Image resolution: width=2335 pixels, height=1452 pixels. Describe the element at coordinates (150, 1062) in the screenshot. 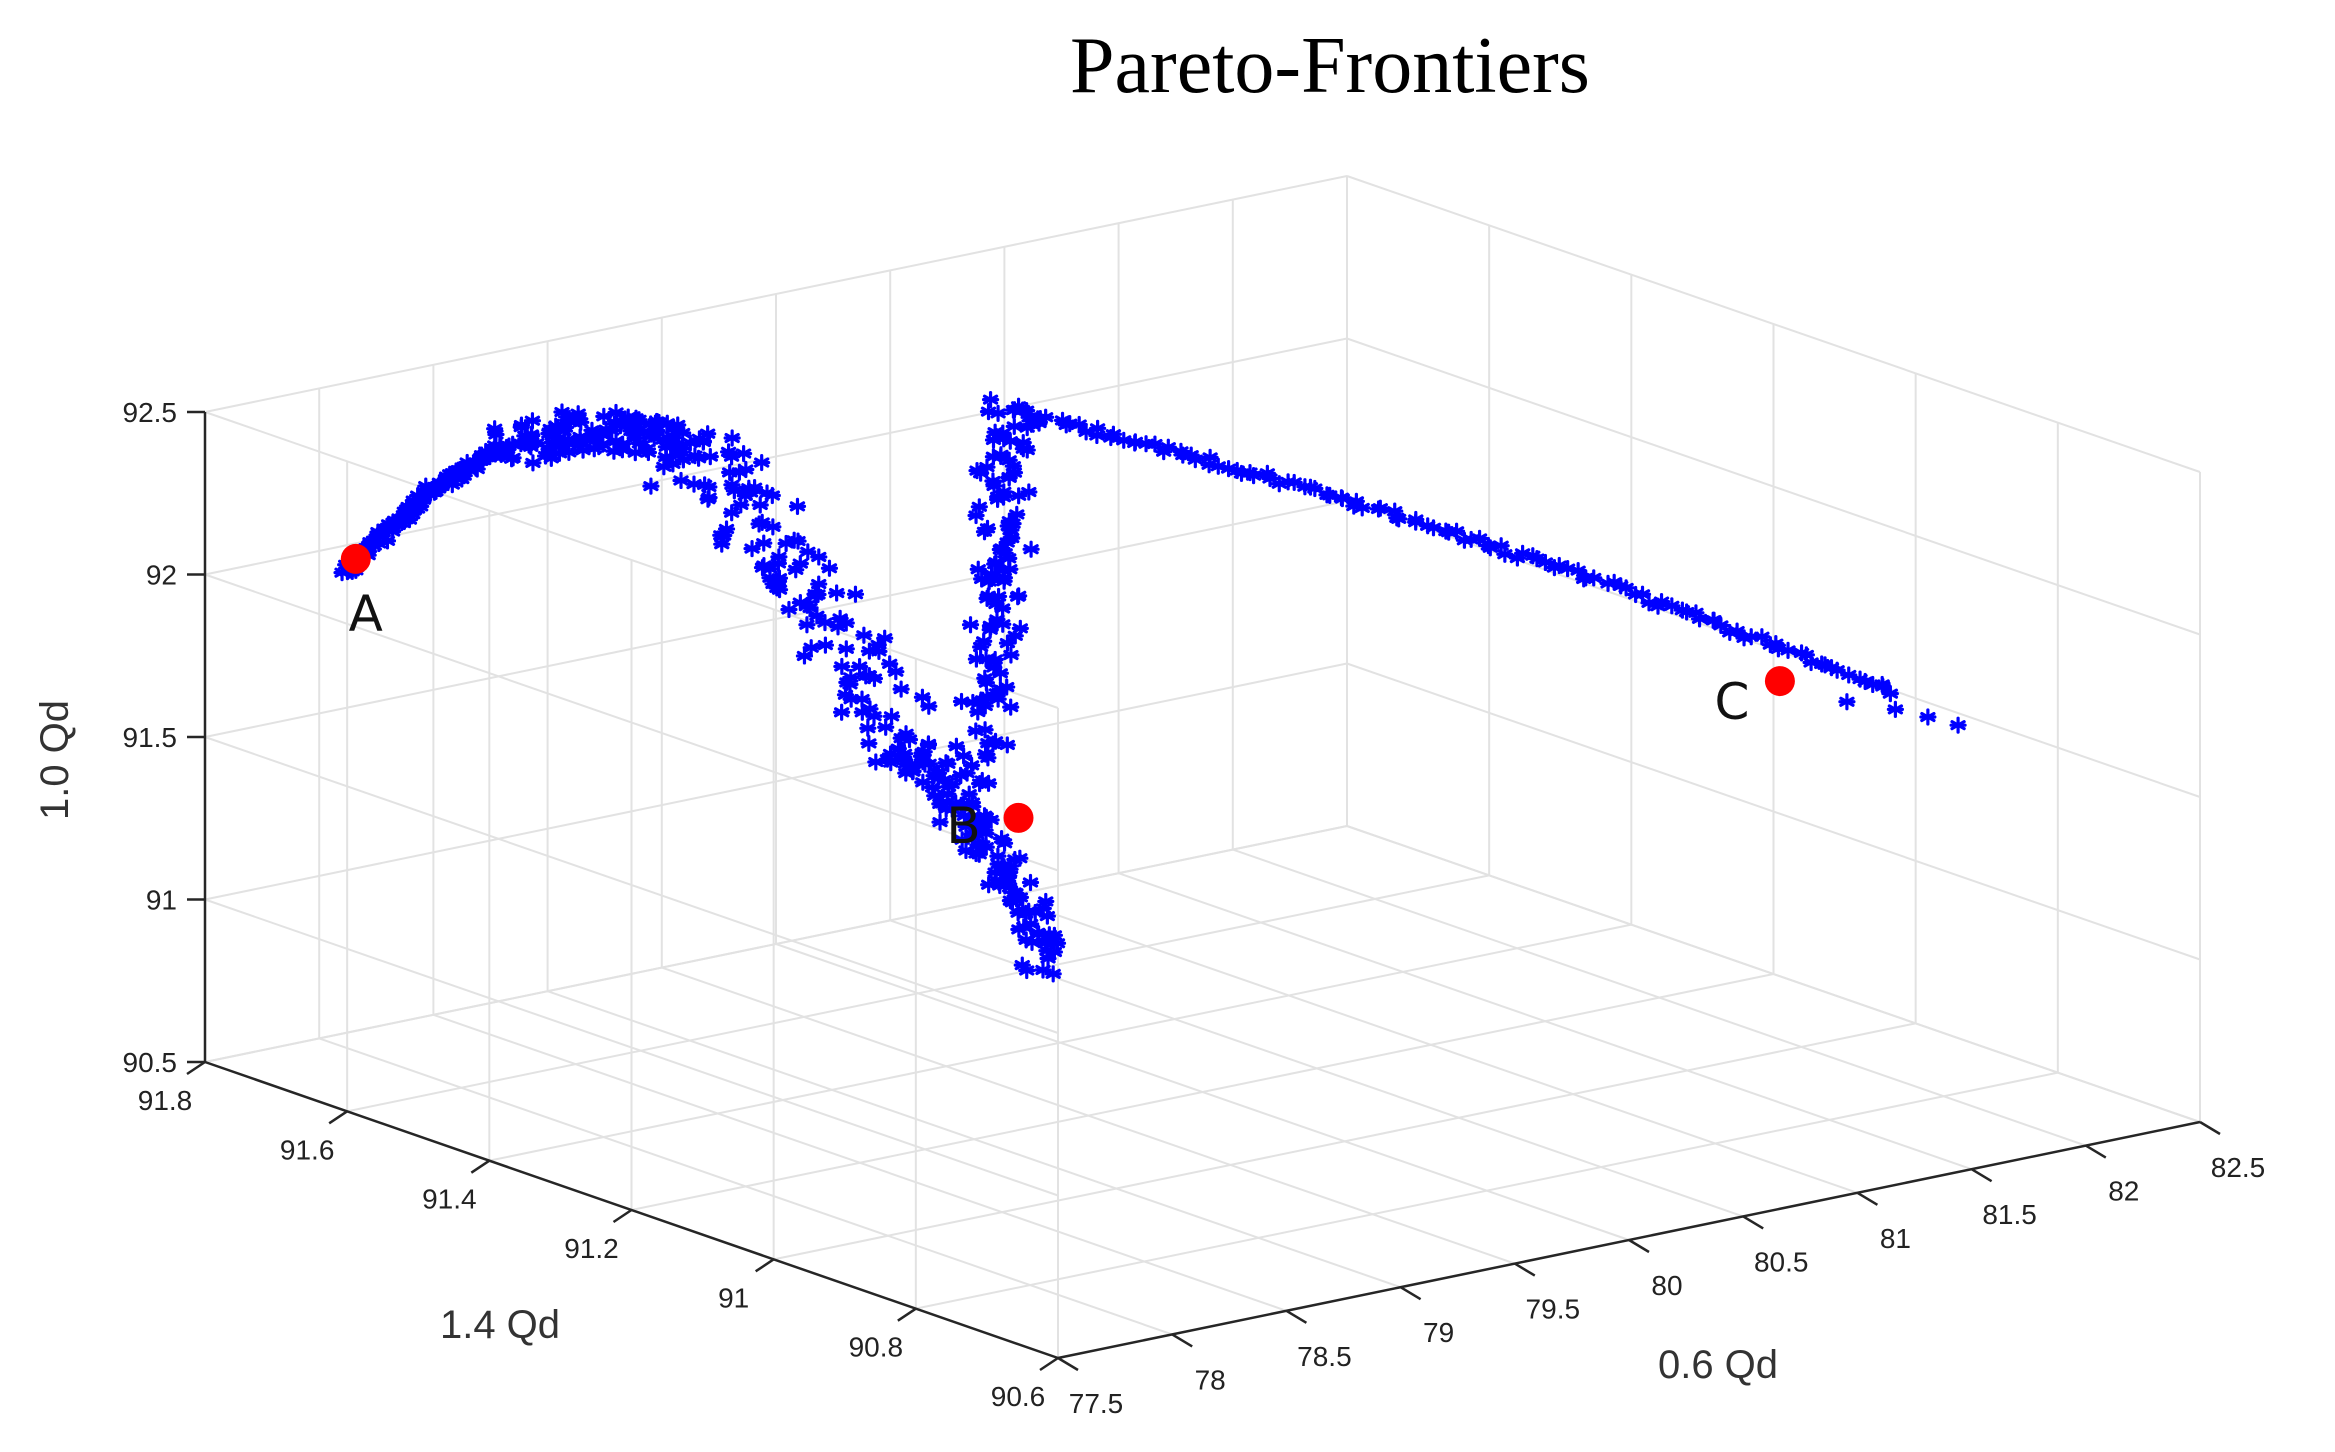

I see `z-tick-label: 90.5` at that location.